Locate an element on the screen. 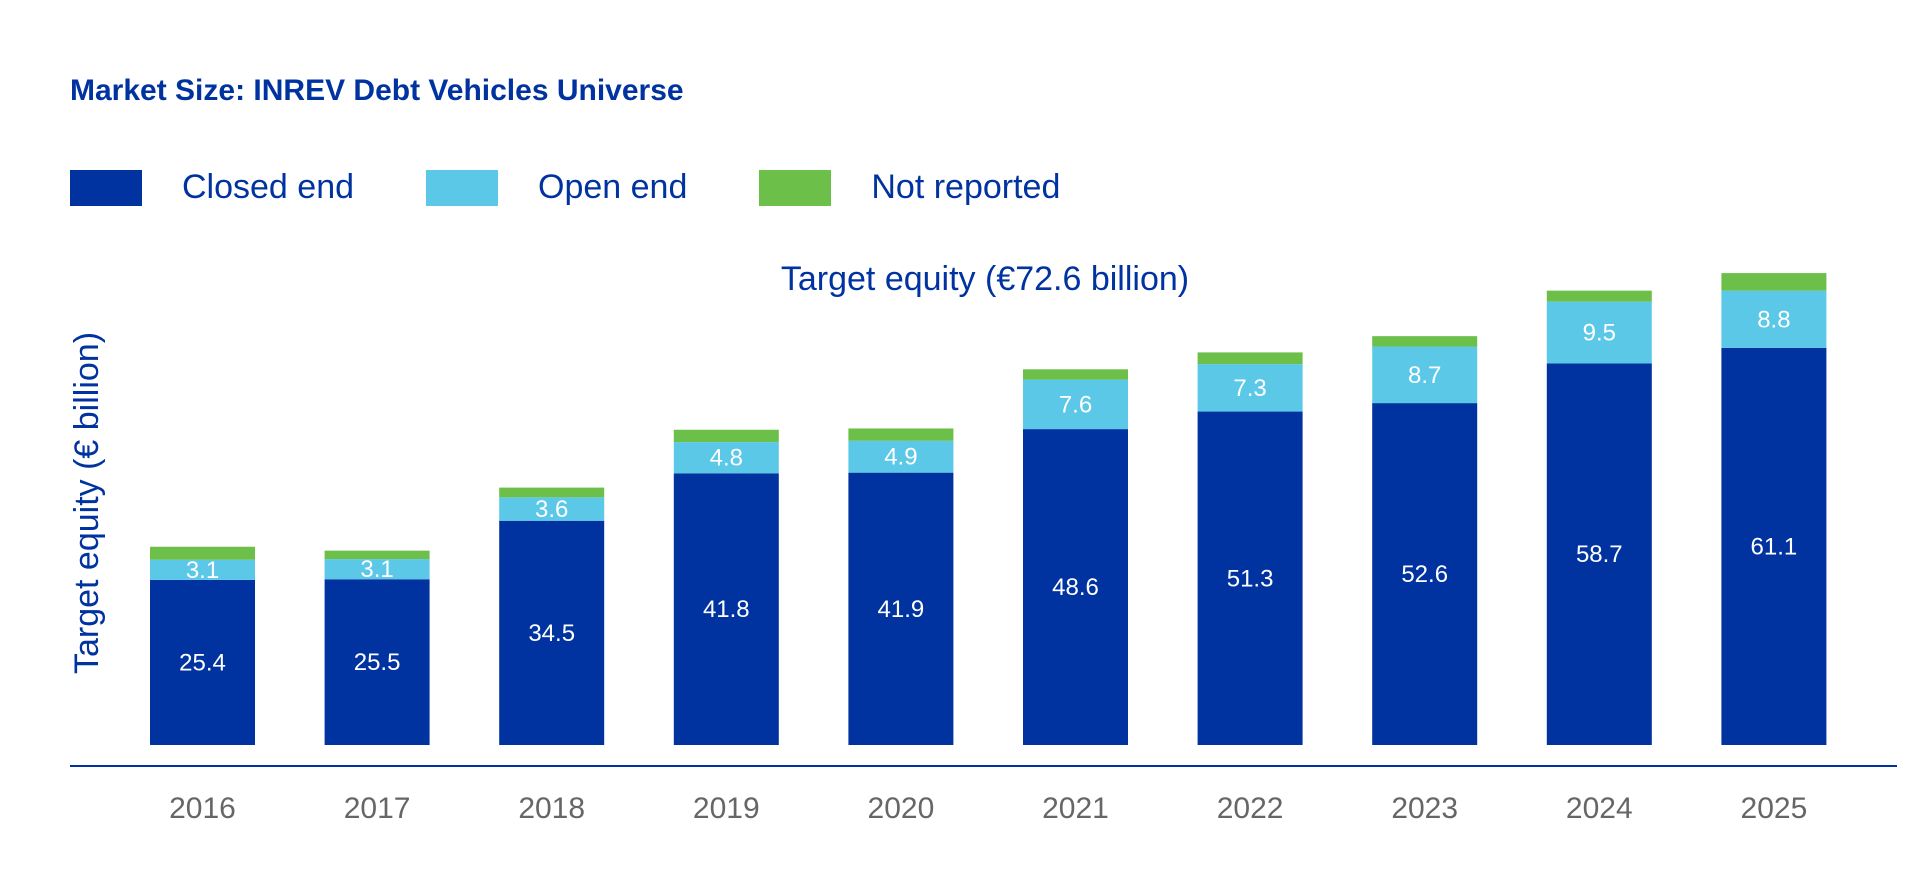 This screenshot has width=1932, height=887. data-label: 34.5 is located at coordinates (551, 633).